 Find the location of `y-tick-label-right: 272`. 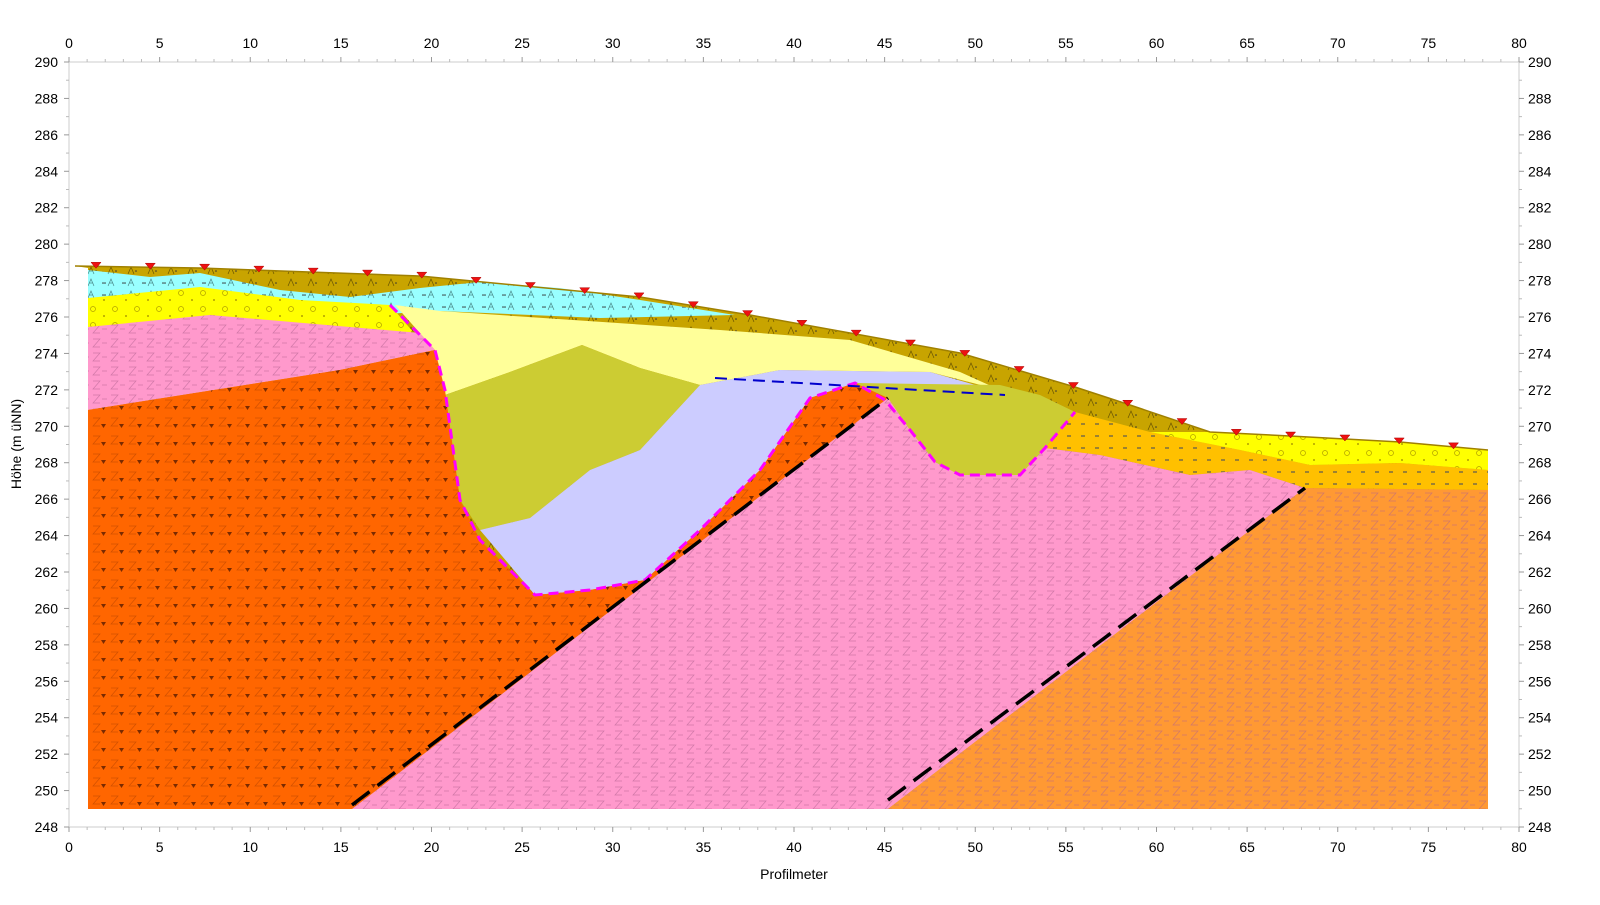

y-tick-label-right: 272 is located at coordinates (1540, 390).